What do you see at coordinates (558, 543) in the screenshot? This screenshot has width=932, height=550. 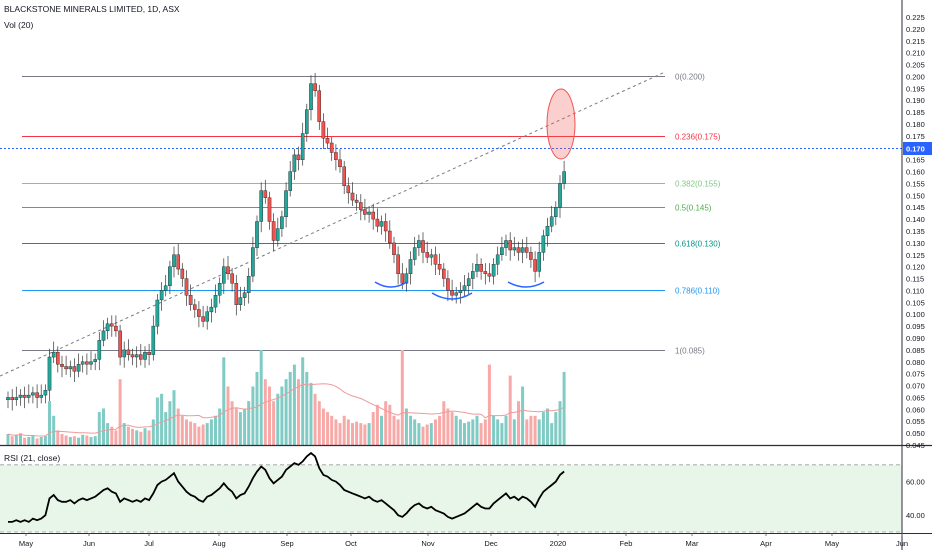 I see `time-tick-label: 2020` at bounding box center [558, 543].